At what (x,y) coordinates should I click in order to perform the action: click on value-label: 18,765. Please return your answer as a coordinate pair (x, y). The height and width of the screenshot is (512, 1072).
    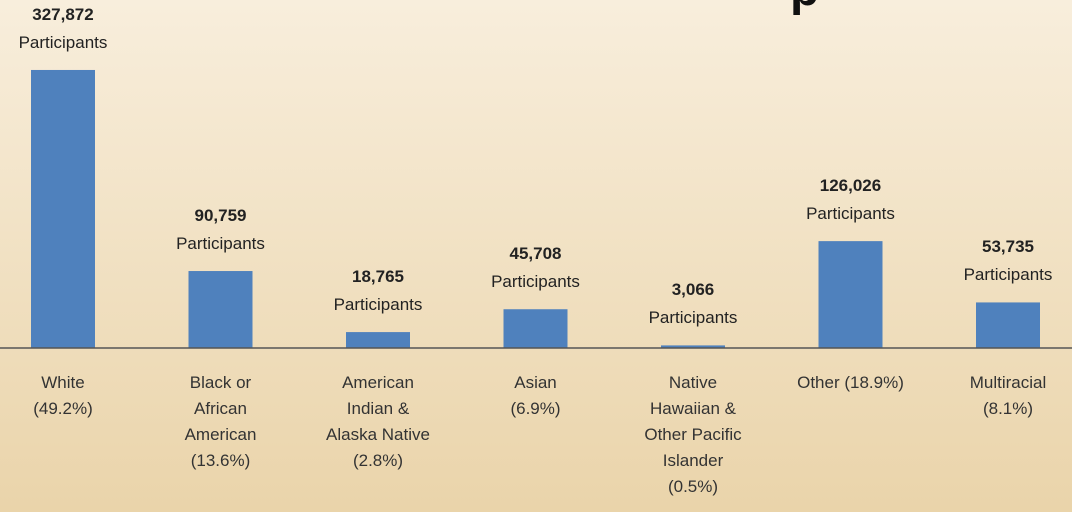
    Looking at the image, I should click on (378, 277).